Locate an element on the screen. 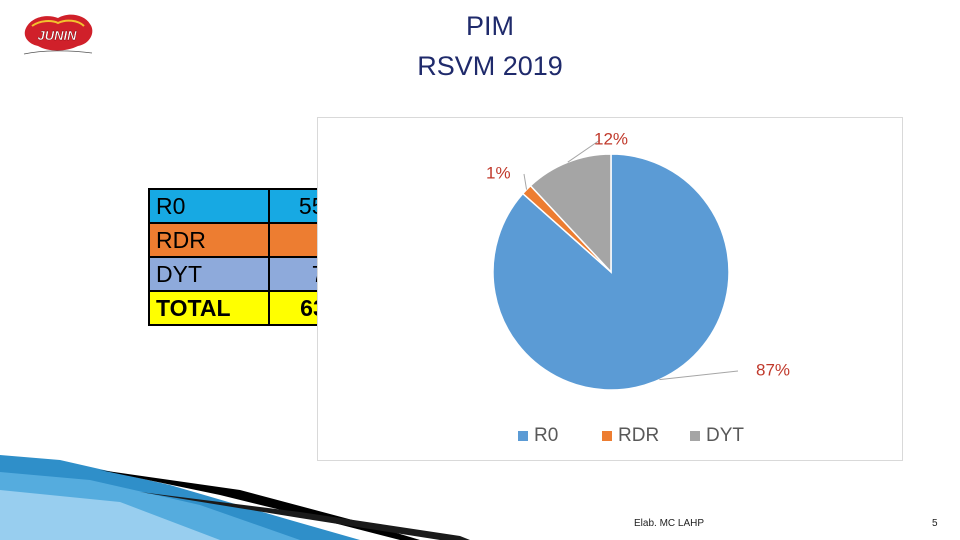  leader-line-rdr is located at coordinates (525, 181).